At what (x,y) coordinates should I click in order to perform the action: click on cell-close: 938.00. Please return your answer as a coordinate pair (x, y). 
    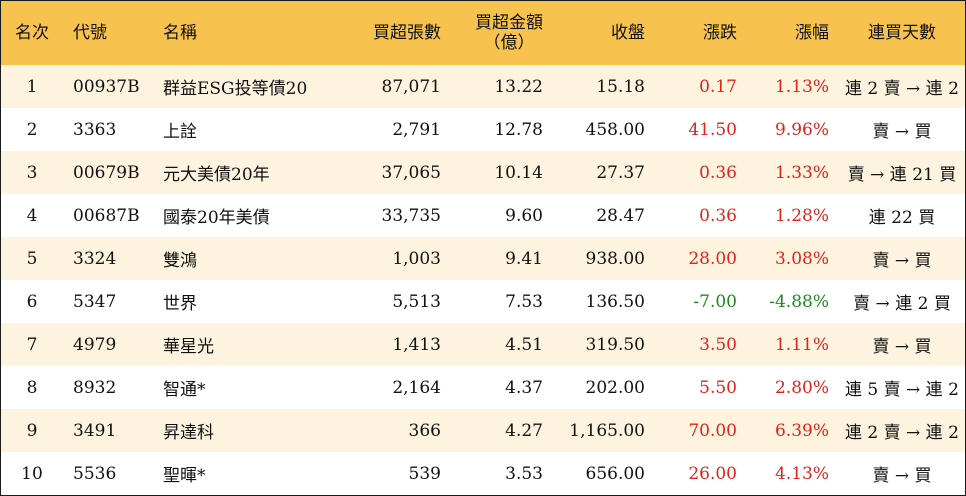
    Looking at the image, I should click on (615, 258).